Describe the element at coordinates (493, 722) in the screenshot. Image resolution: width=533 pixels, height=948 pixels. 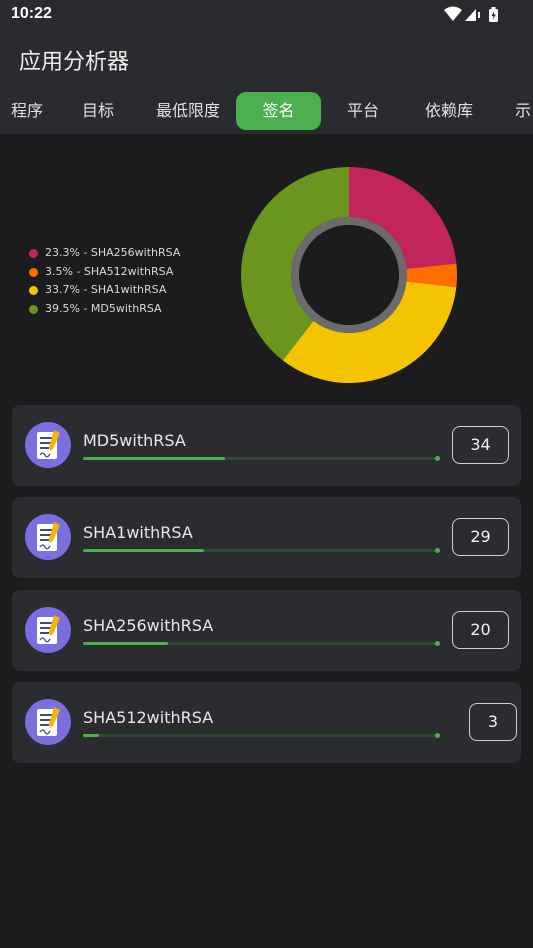
I see `count-badge: 3` at that location.